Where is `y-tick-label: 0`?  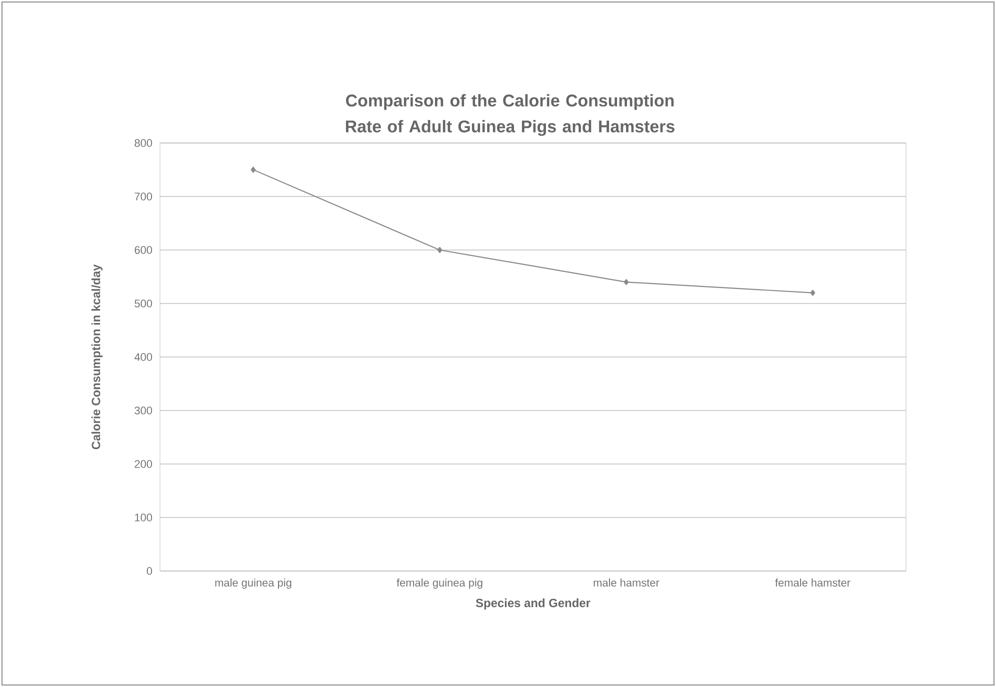 y-tick-label: 0 is located at coordinates (149, 571).